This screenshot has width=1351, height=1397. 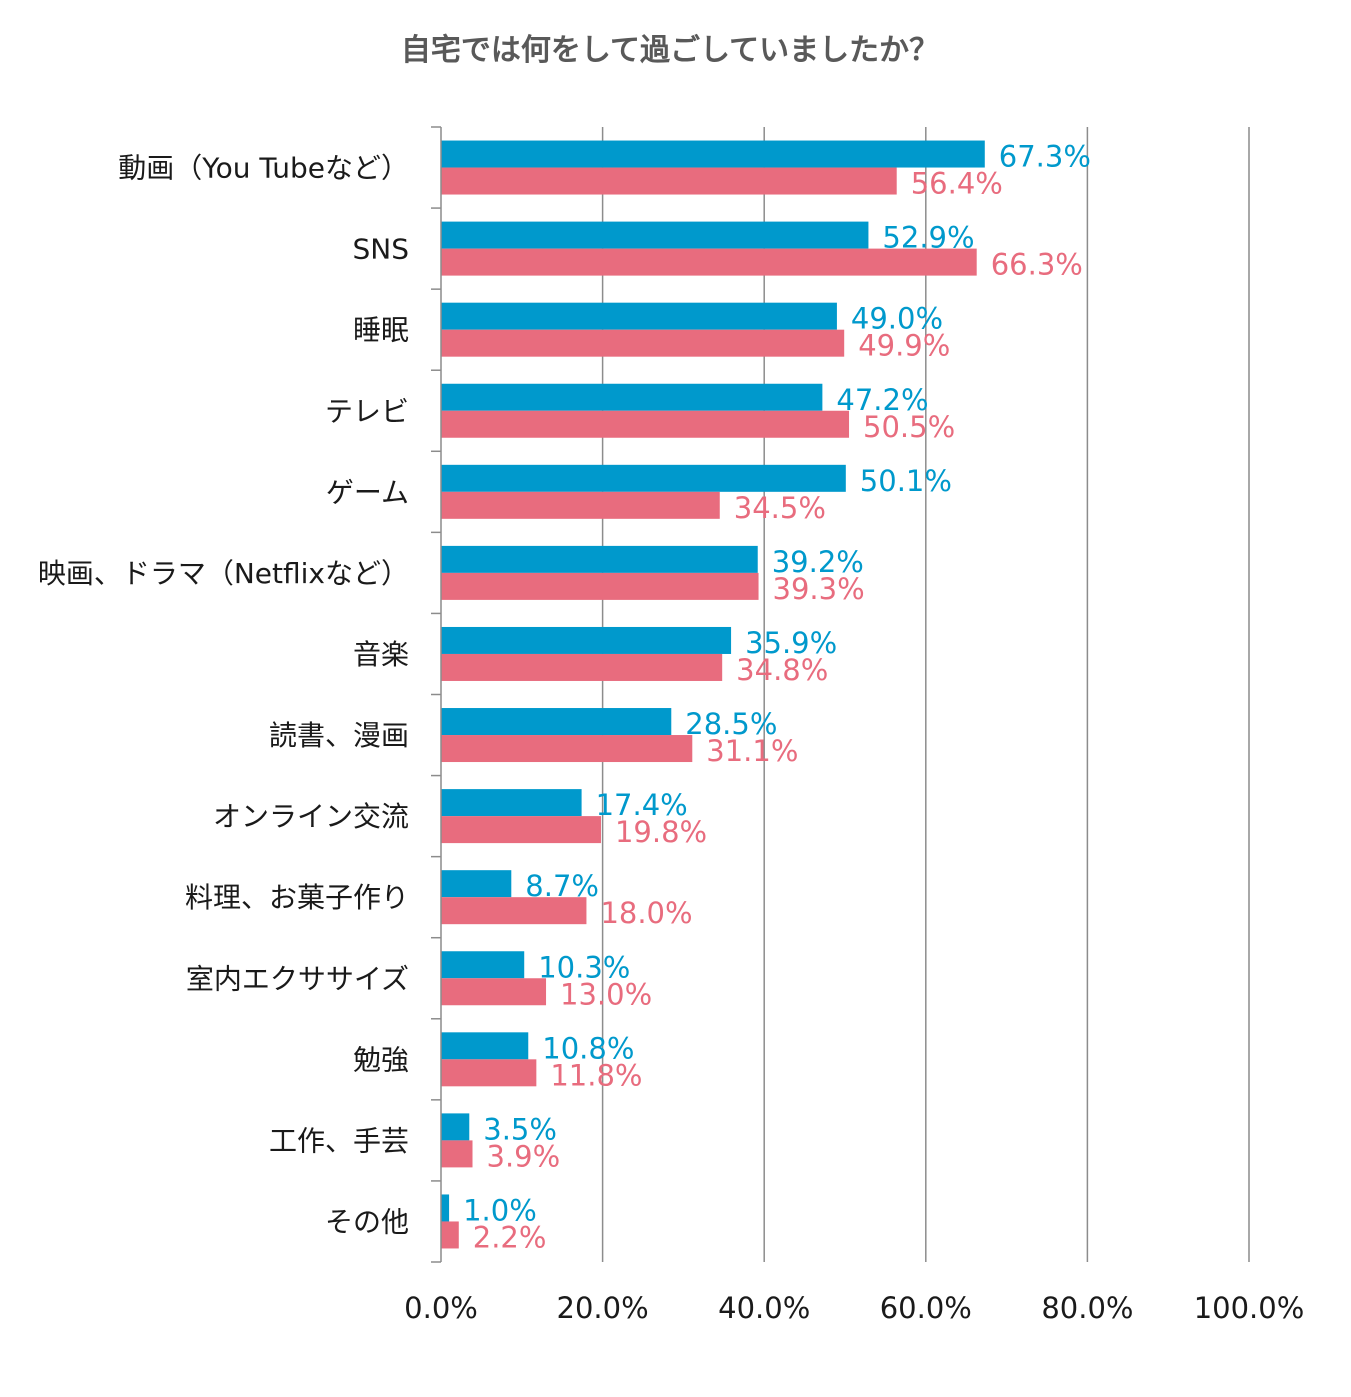 What do you see at coordinates (510, 1237) in the screenshot?
I see `data-label: 2.2%` at bounding box center [510, 1237].